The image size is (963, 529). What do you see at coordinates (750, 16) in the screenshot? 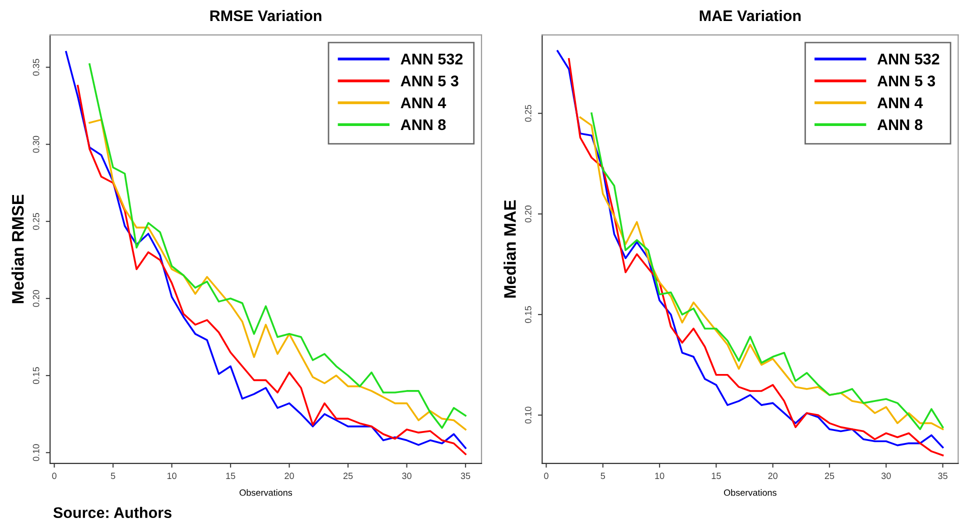
I see `chart-title: MAE Variation` at bounding box center [750, 16].